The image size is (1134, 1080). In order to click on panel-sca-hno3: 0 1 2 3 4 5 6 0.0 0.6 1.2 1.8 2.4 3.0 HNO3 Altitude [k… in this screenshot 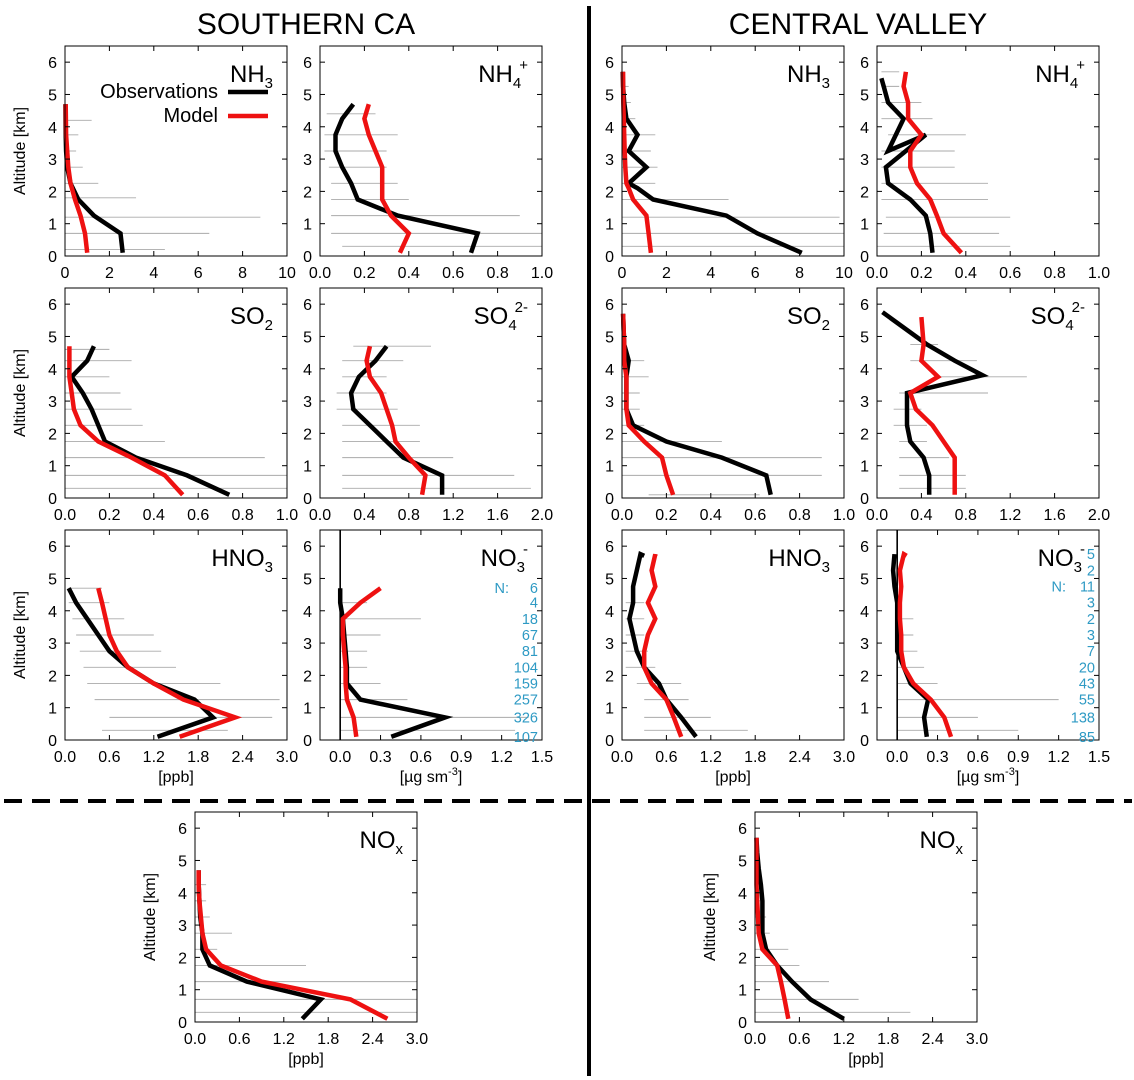, I will do `click(155, 657)`.